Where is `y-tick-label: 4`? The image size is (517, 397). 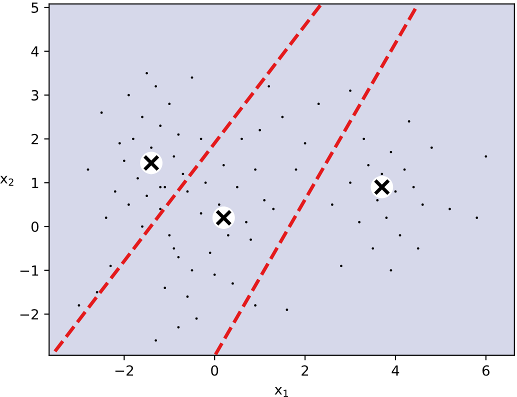 y-tick-label: 4 is located at coordinates (35, 51).